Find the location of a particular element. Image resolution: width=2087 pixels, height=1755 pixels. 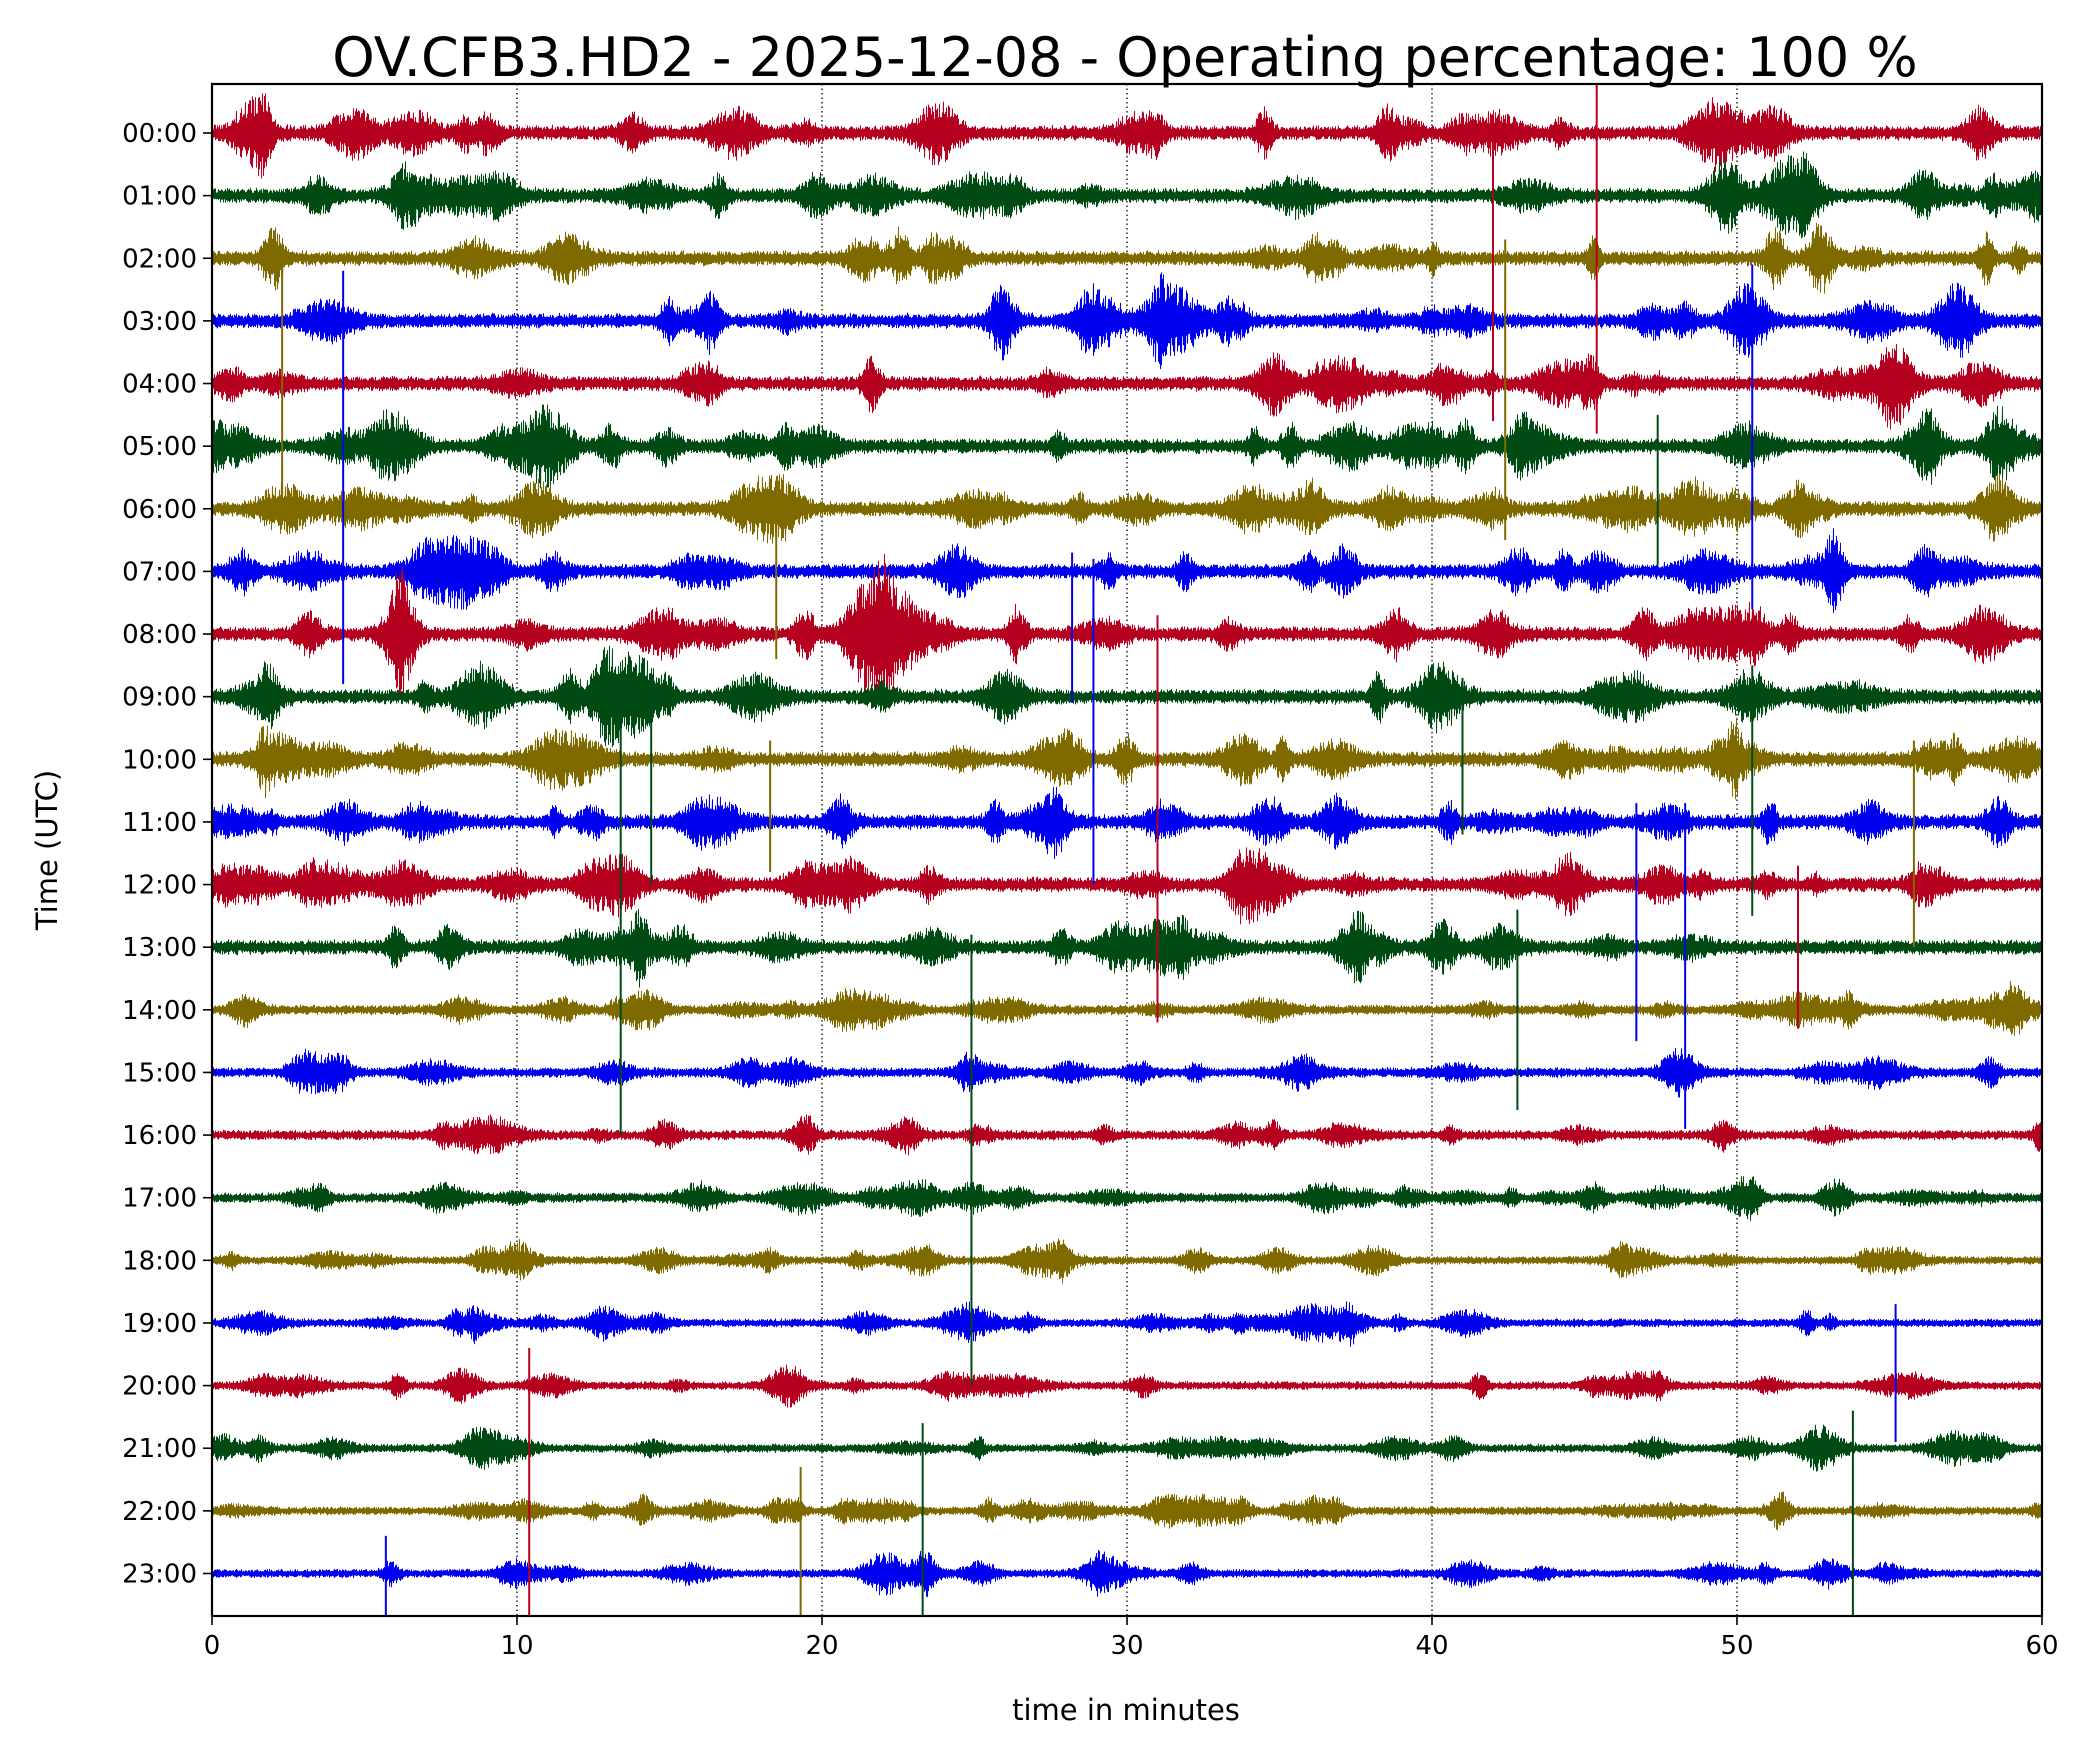

x-axis-label: time in minutes is located at coordinates (1126, 1710).